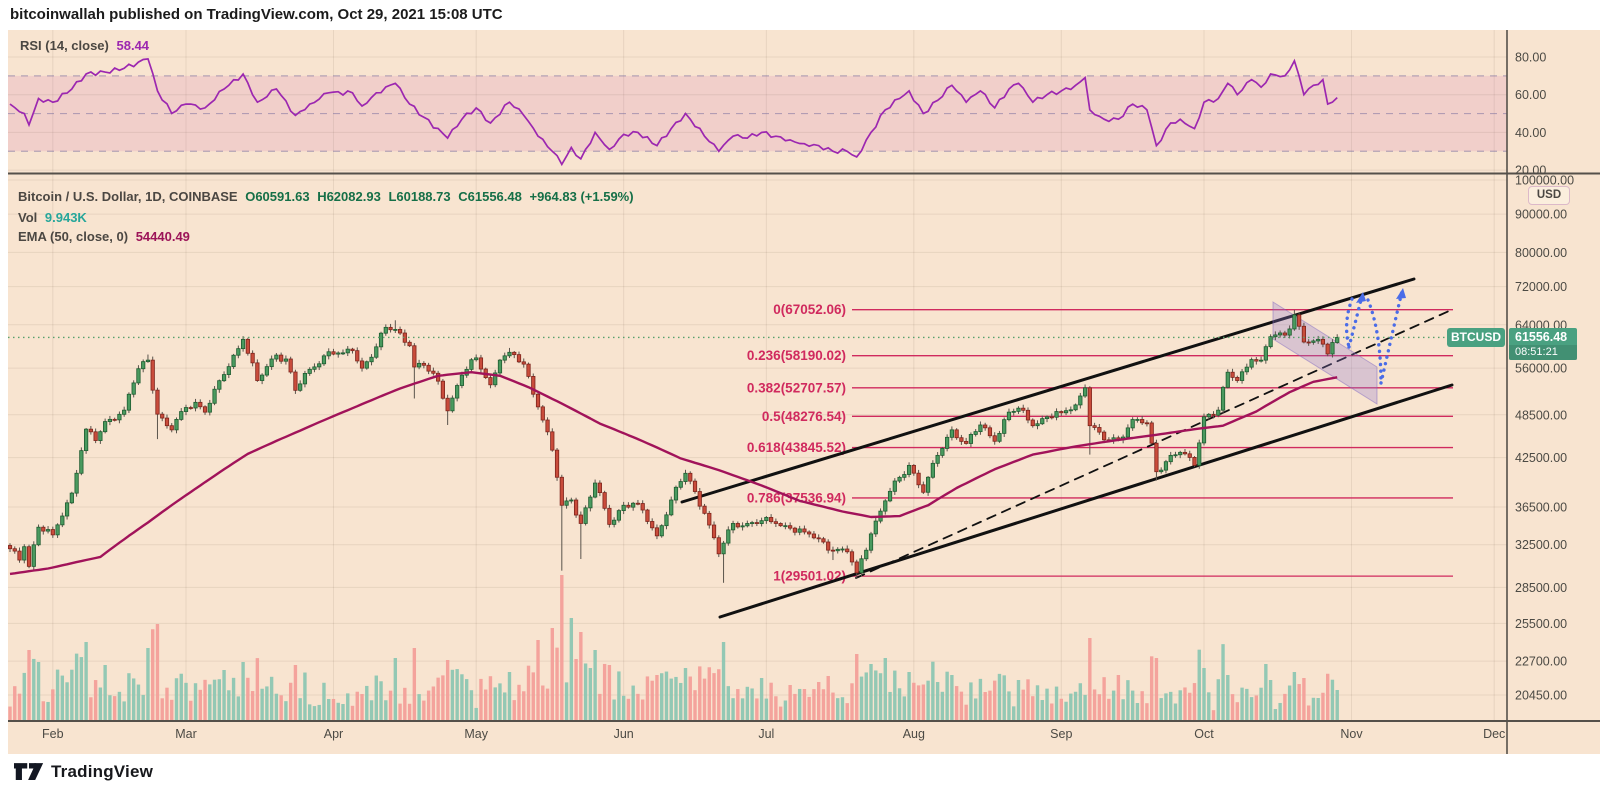  Describe the element at coordinates (419, 196) in the screenshot. I see `ohlc-low: L60188.73` at that location.